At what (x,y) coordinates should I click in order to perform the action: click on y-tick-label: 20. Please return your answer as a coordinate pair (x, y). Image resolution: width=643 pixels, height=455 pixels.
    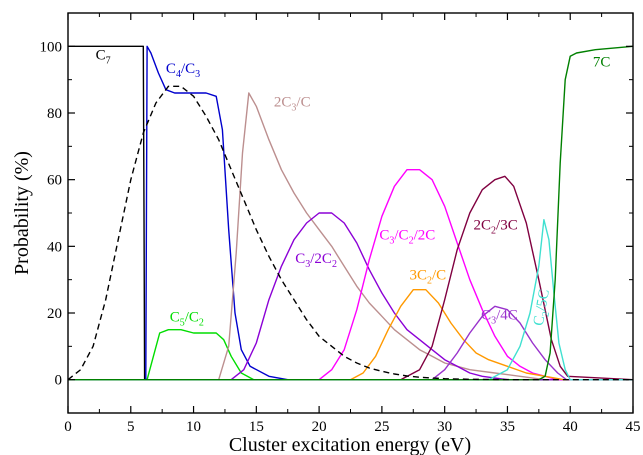
    Looking at the image, I should click on (54, 314).